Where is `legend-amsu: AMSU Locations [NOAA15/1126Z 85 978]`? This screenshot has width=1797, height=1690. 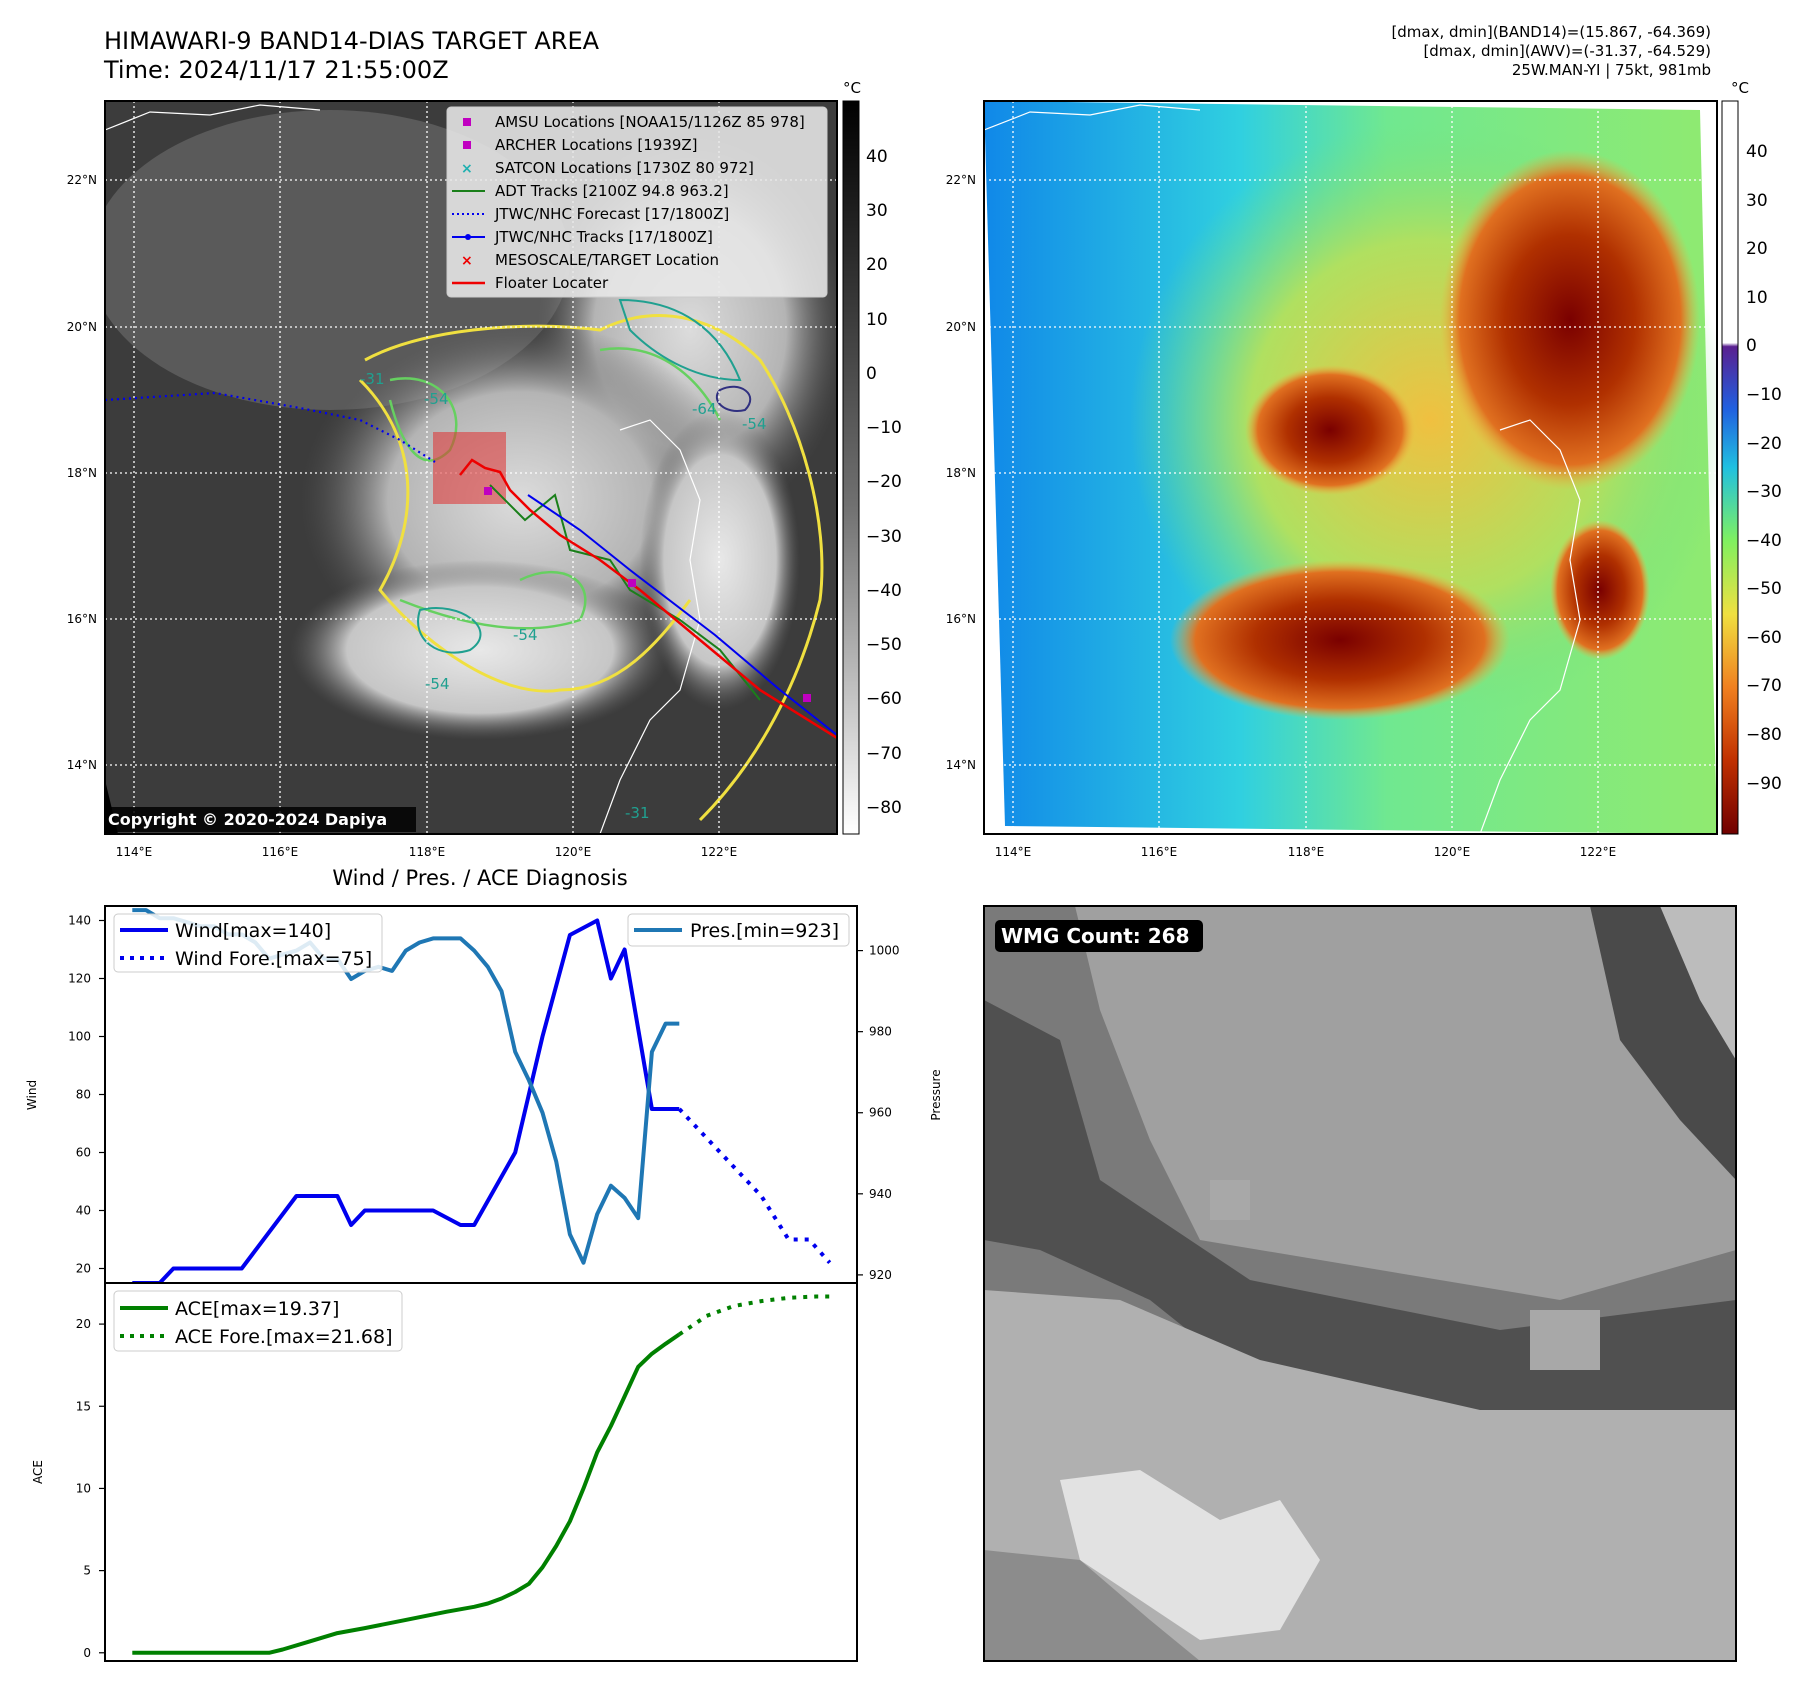
legend-amsu: AMSU Locations [NOAA15/1126Z 85 978] is located at coordinates (650, 122).